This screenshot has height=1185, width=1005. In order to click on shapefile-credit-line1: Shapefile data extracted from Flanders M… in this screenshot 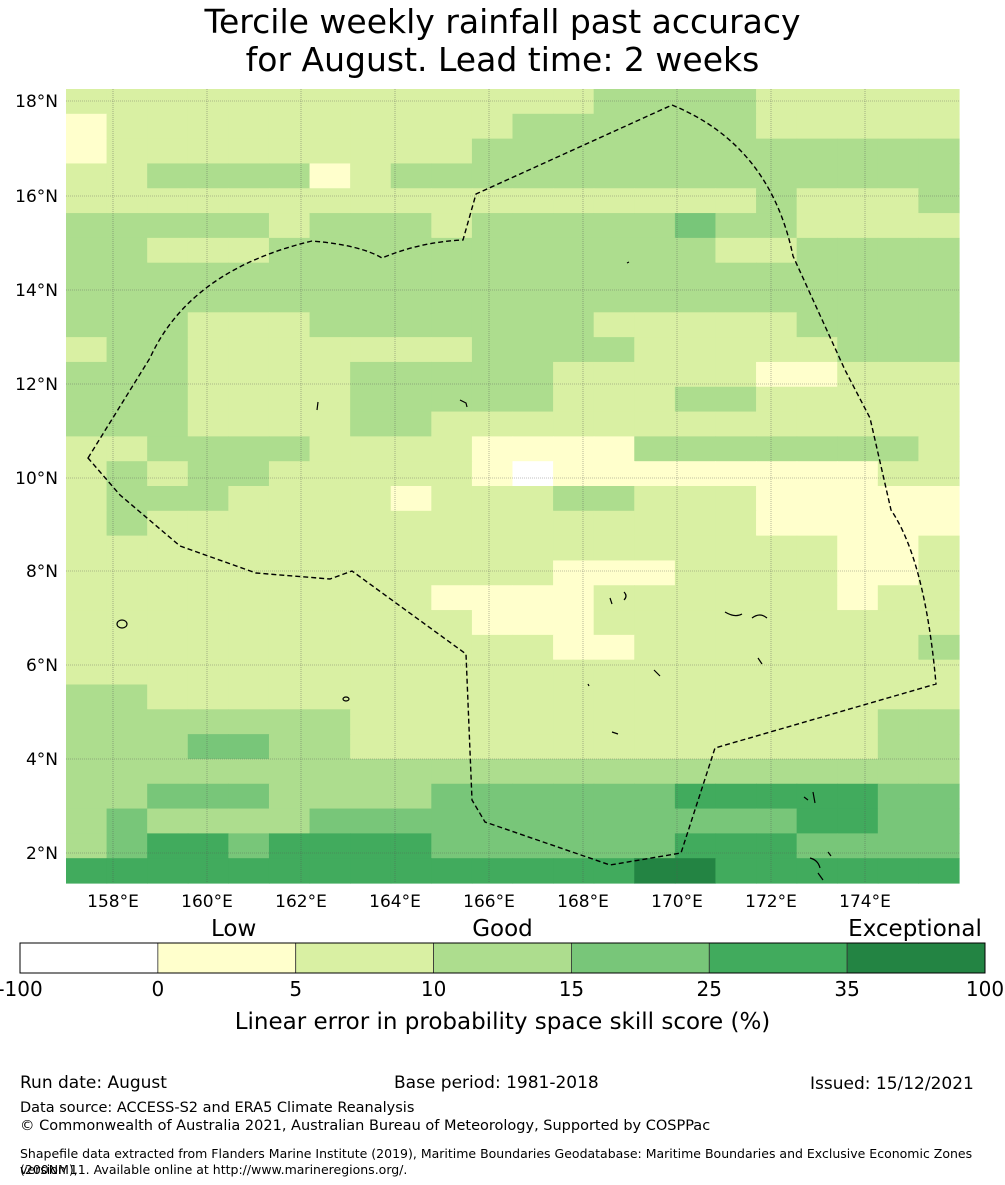, I will do `click(496, 1161)`.